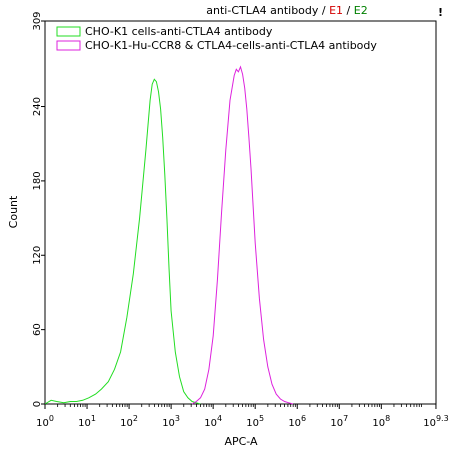 The height and width of the screenshot is (453, 450). I want to click on x-tick-label-2: 10², so click(129, 421).